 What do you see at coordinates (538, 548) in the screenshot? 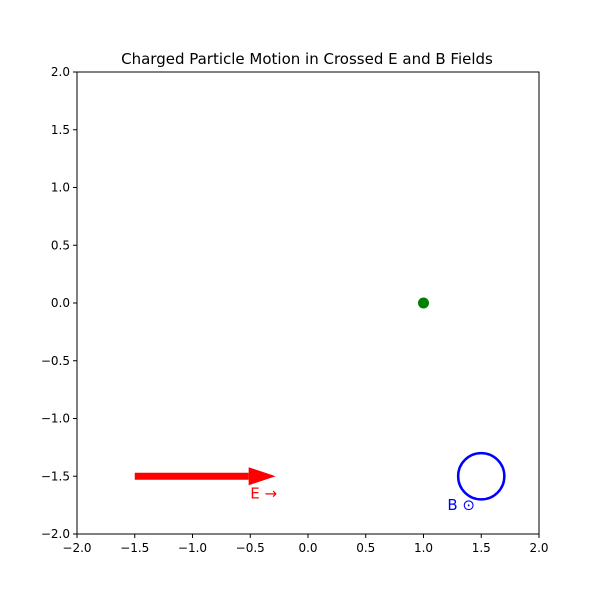
I see `x-tick-label: 2.0` at bounding box center [538, 548].